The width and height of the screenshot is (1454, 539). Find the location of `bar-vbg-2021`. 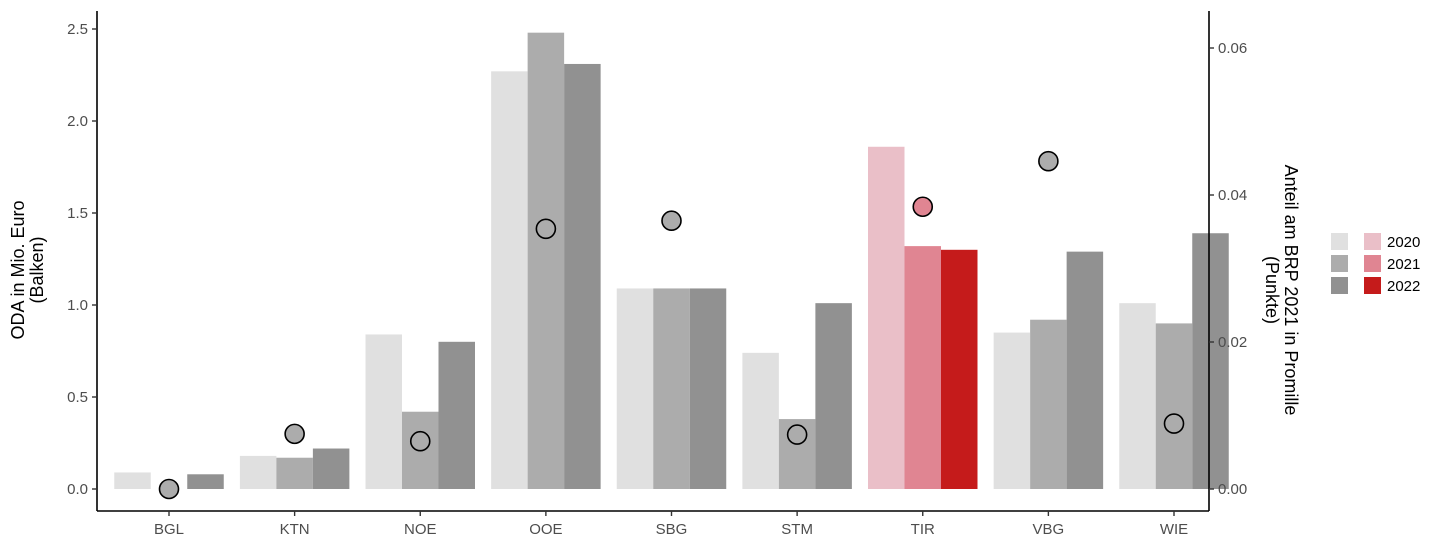

bar-vbg-2021 is located at coordinates (1048, 404).